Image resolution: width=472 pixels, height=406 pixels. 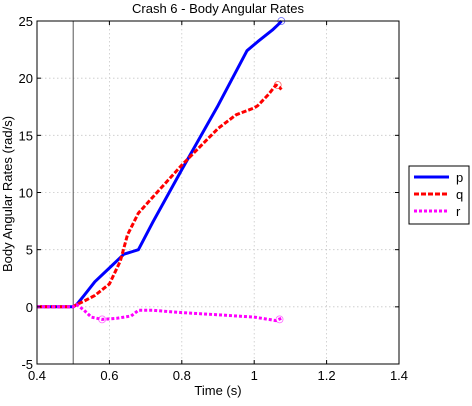 I want to click on y-tick-label: 15, so click(x=26, y=135).